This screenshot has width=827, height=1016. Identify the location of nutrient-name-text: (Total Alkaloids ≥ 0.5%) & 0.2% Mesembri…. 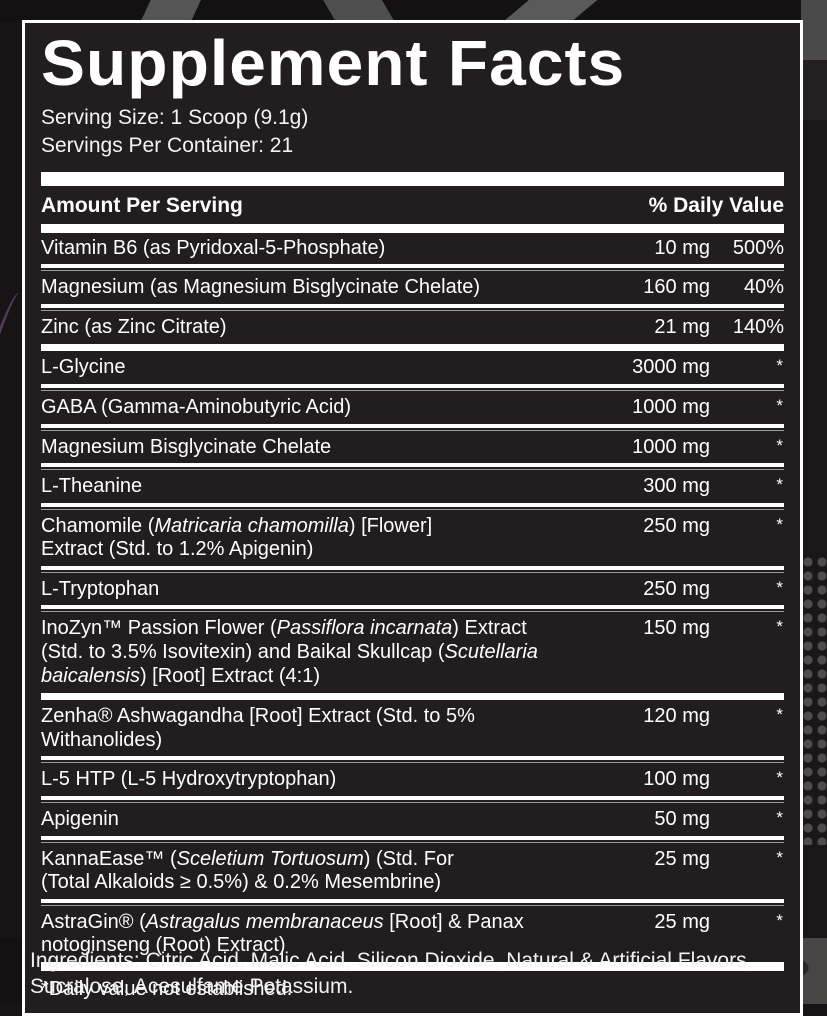
(241, 882).